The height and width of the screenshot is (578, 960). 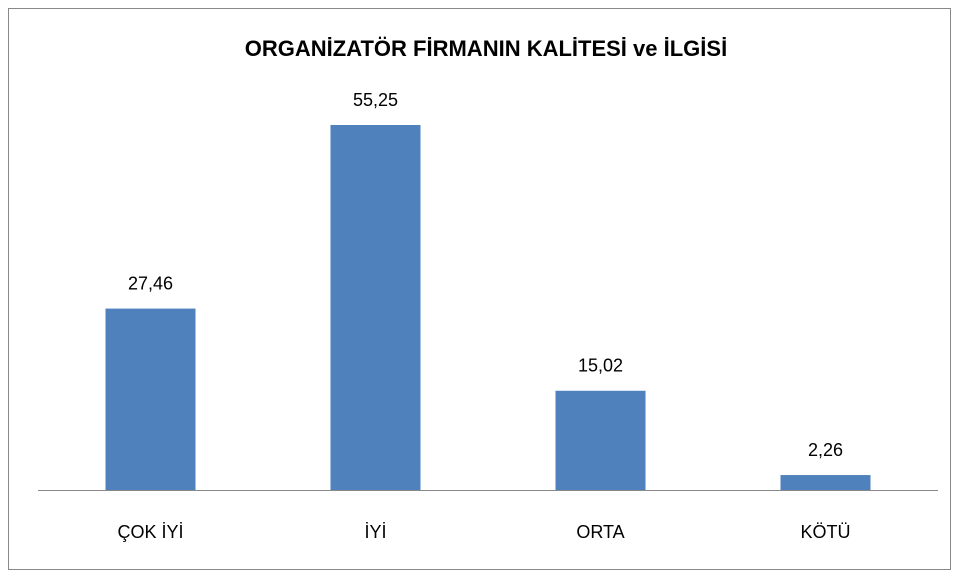 I want to click on x-tick-label: ÇOK İYİ, so click(x=150, y=532).